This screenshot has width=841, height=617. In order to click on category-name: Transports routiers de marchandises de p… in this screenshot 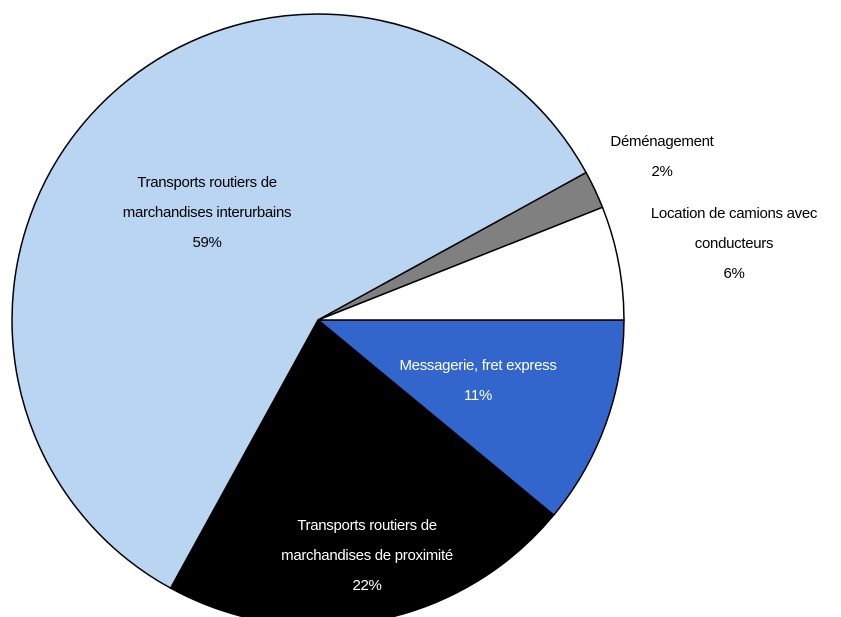, I will do `click(367, 540)`.